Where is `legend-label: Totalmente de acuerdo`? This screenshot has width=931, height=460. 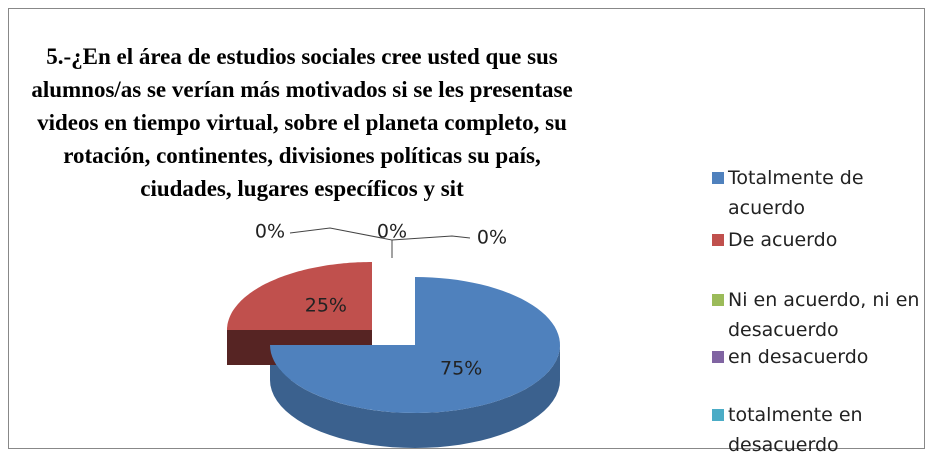
legend-label: Totalmente de acuerdo is located at coordinates (796, 193).